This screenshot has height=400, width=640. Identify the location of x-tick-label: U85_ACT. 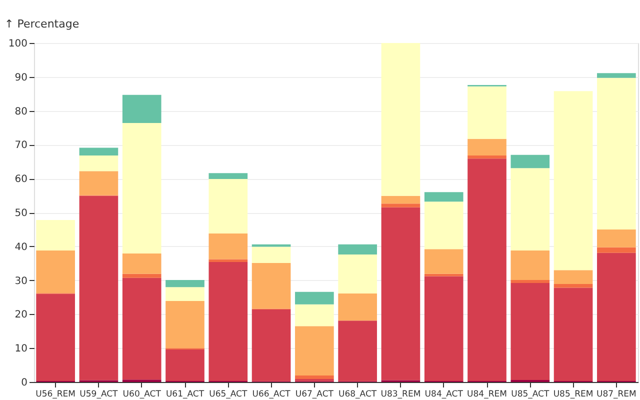
(530, 395).